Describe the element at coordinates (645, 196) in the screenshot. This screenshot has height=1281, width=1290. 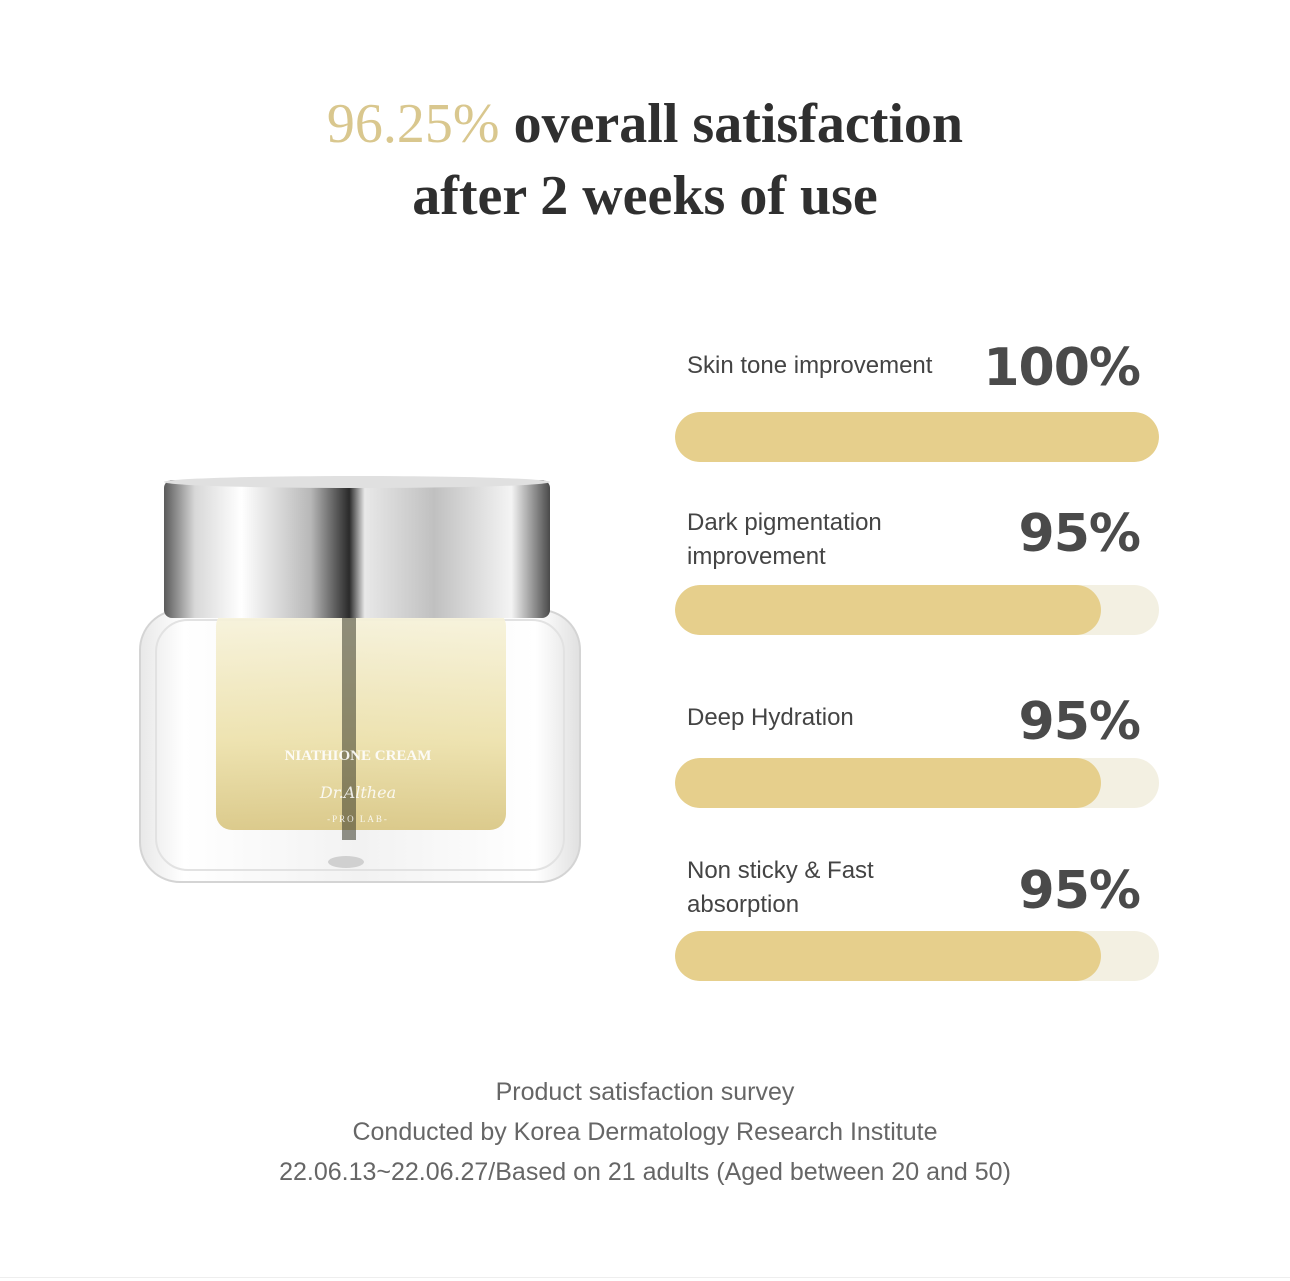
I see `headline-line-2: after 2 weeks of use` at that location.